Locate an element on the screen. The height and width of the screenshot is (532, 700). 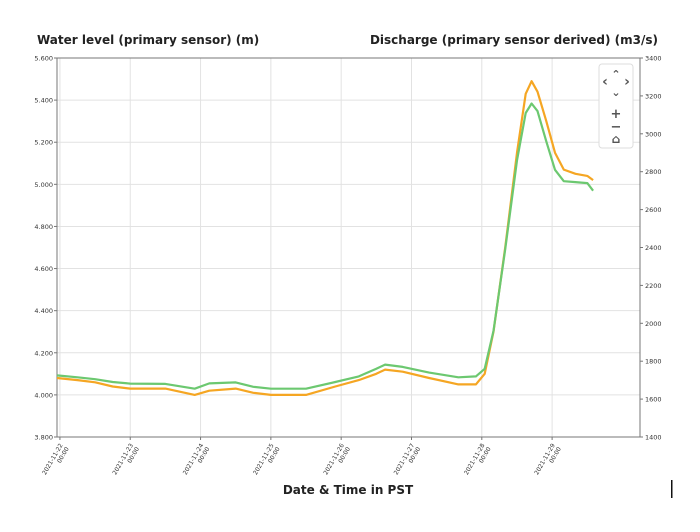
left-tick-label: 4.400 is located at coordinates (43, 311).